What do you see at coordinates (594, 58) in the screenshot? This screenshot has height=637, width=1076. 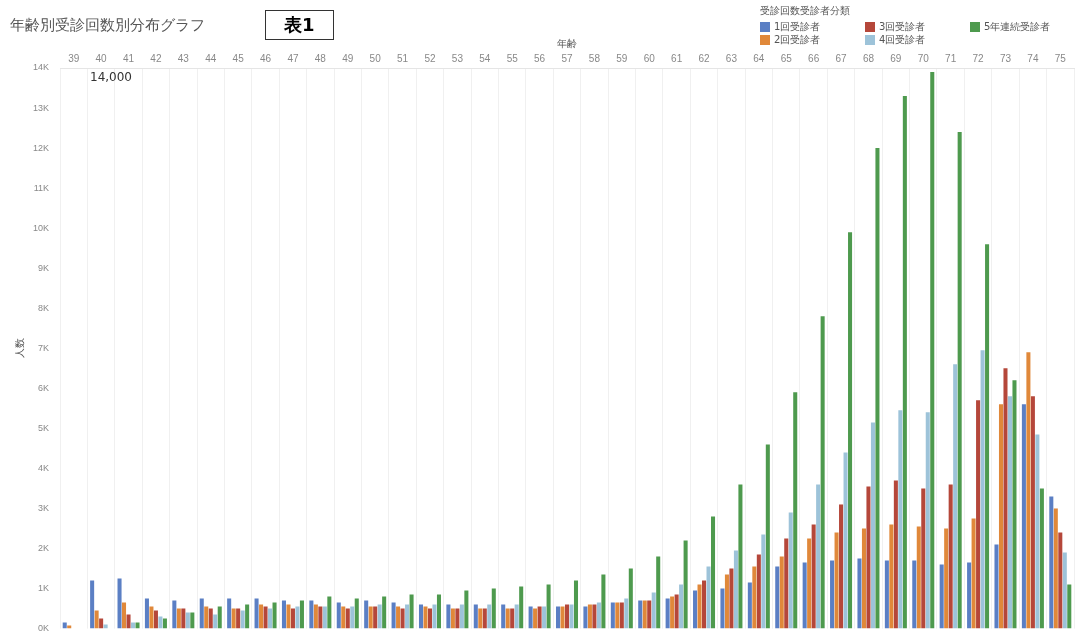 I see `x-tick-label: 58` at bounding box center [594, 58].